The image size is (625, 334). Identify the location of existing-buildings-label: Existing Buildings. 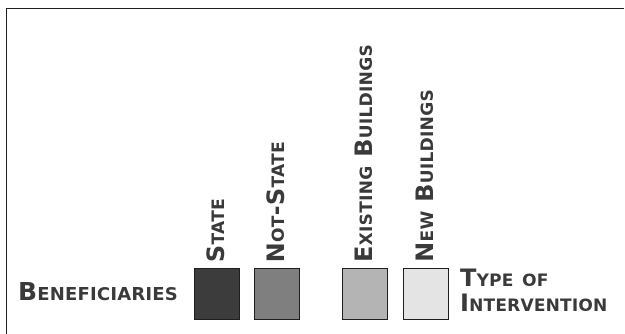
(364, 152).